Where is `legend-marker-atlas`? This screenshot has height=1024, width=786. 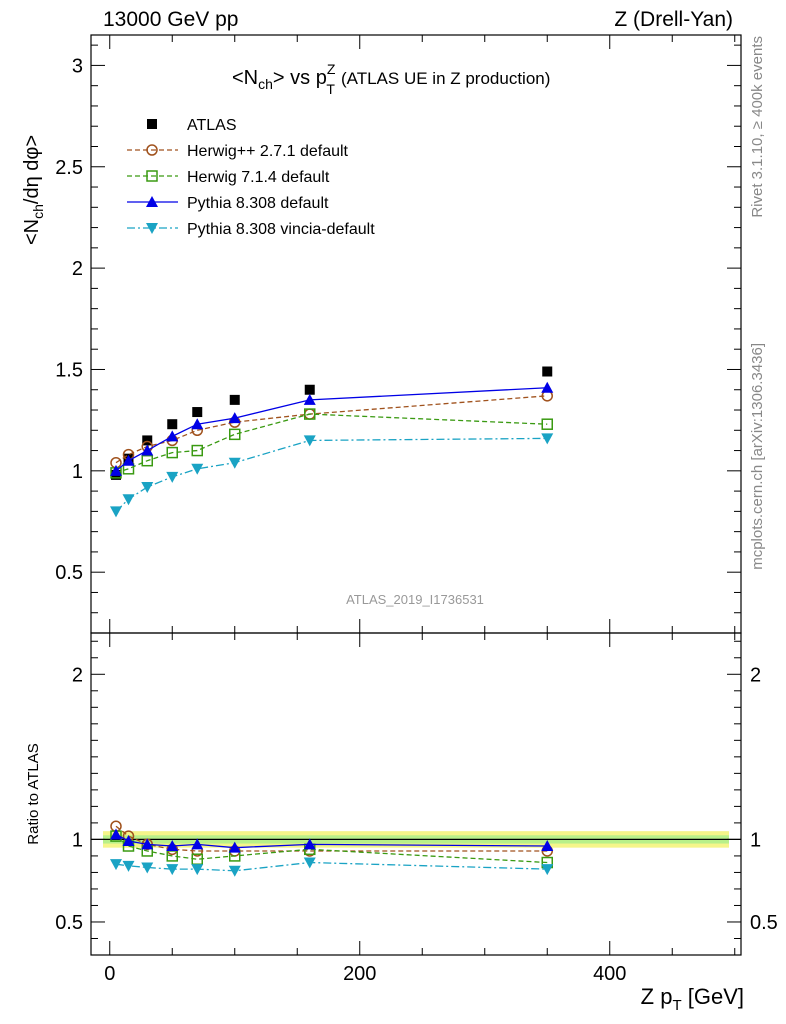
legend-marker-atlas is located at coordinates (152, 124).